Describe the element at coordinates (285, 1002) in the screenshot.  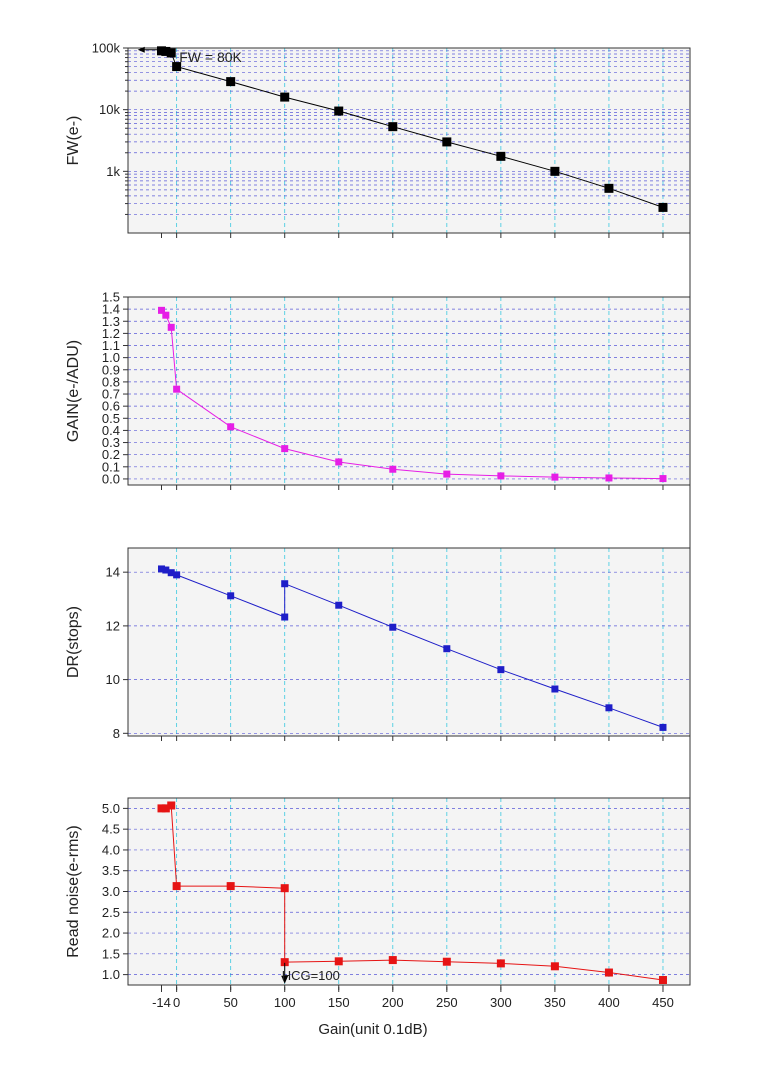
I see `x-tick-label: 100` at that location.